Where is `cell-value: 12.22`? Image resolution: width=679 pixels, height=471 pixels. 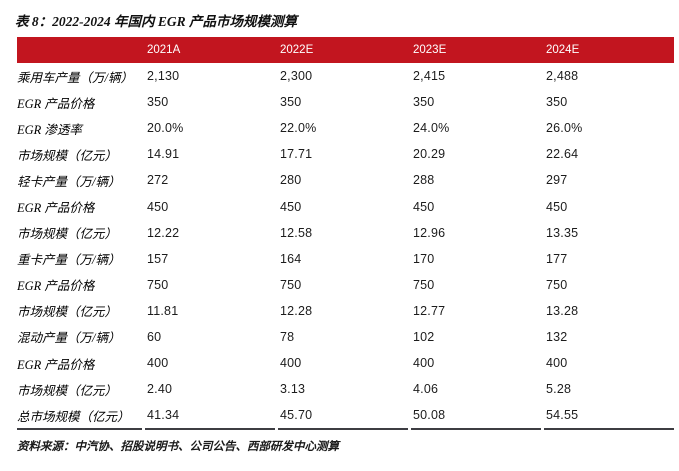 cell-value: 12.22 is located at coordinates (163, 232).